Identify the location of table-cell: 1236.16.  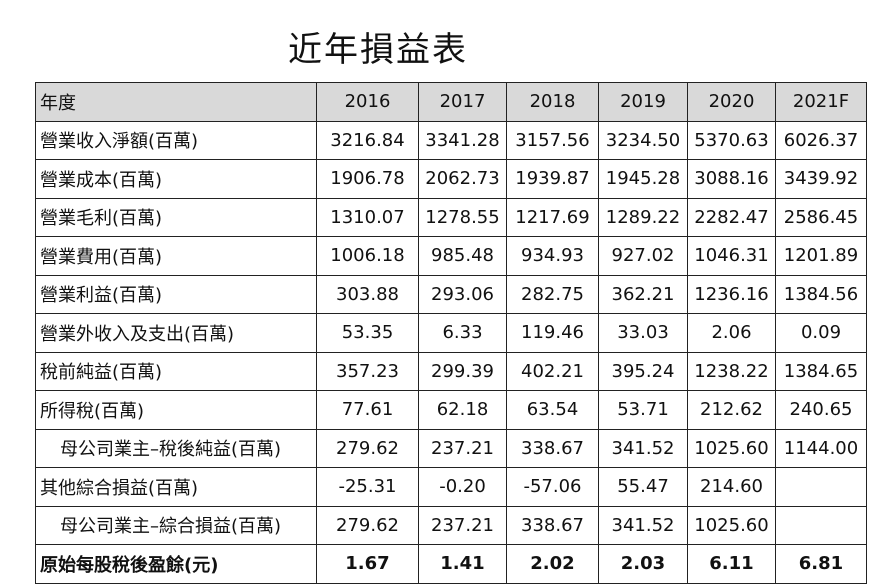
(731, 294).